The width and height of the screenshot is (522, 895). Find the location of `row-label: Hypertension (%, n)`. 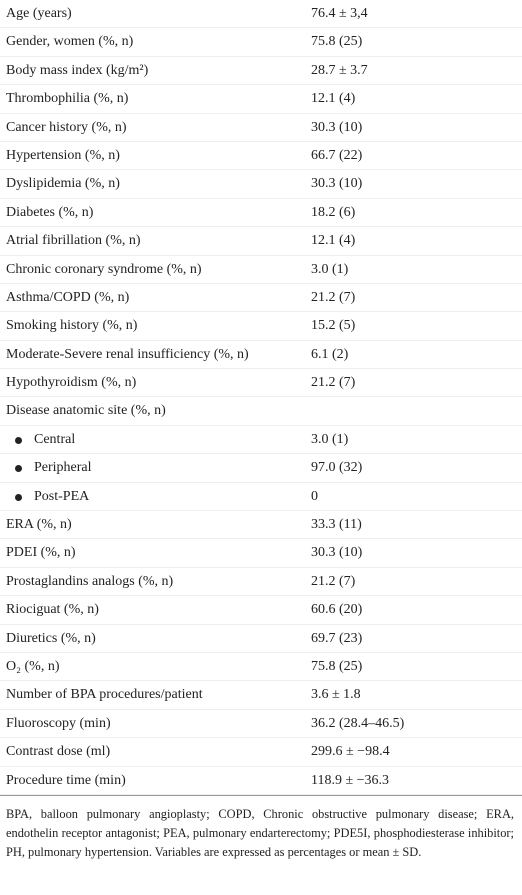

row-label: Hypertension (%, n) is located at coordinates (63, 155).